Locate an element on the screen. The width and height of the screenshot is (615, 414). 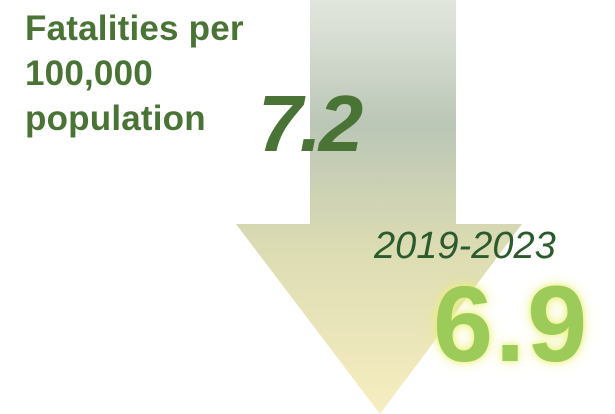
heading-line: 100,000 is located at coordinates (89, 73).